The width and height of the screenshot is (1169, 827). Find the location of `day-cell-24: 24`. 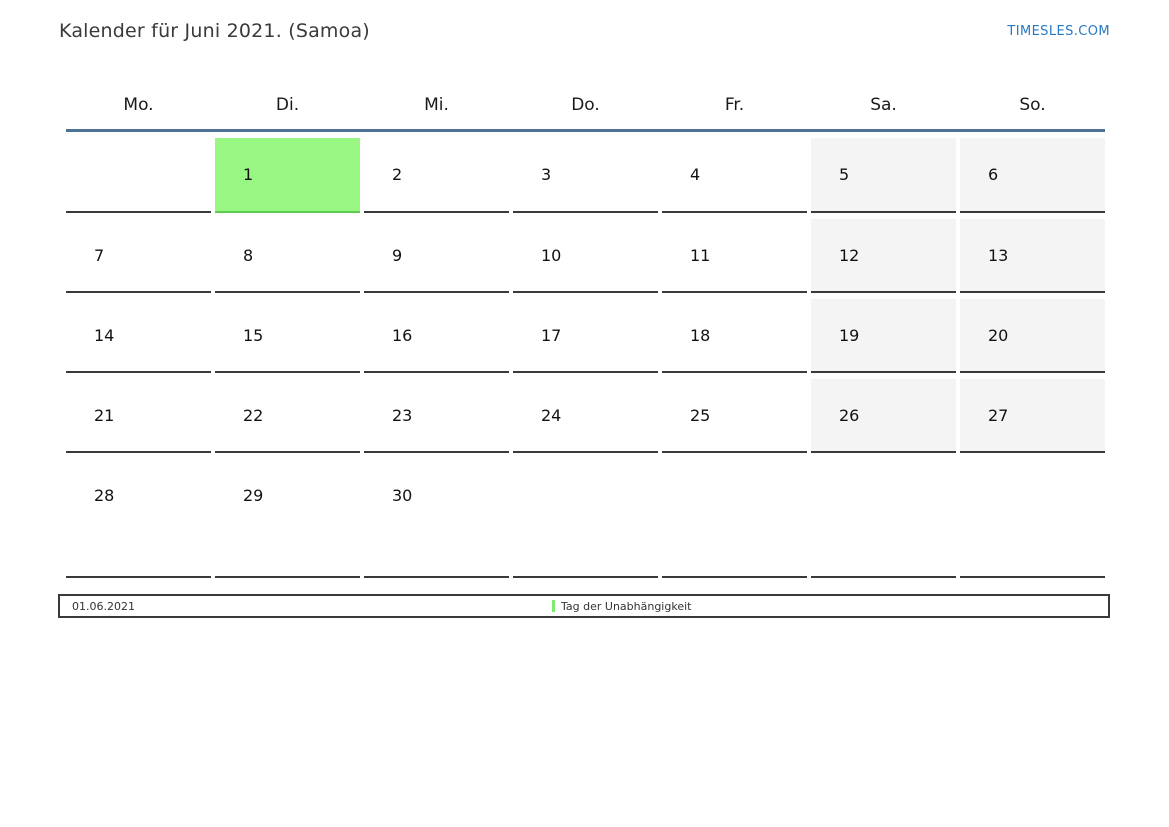

day-cell-24: 24 is located at coordinates (585, 416).